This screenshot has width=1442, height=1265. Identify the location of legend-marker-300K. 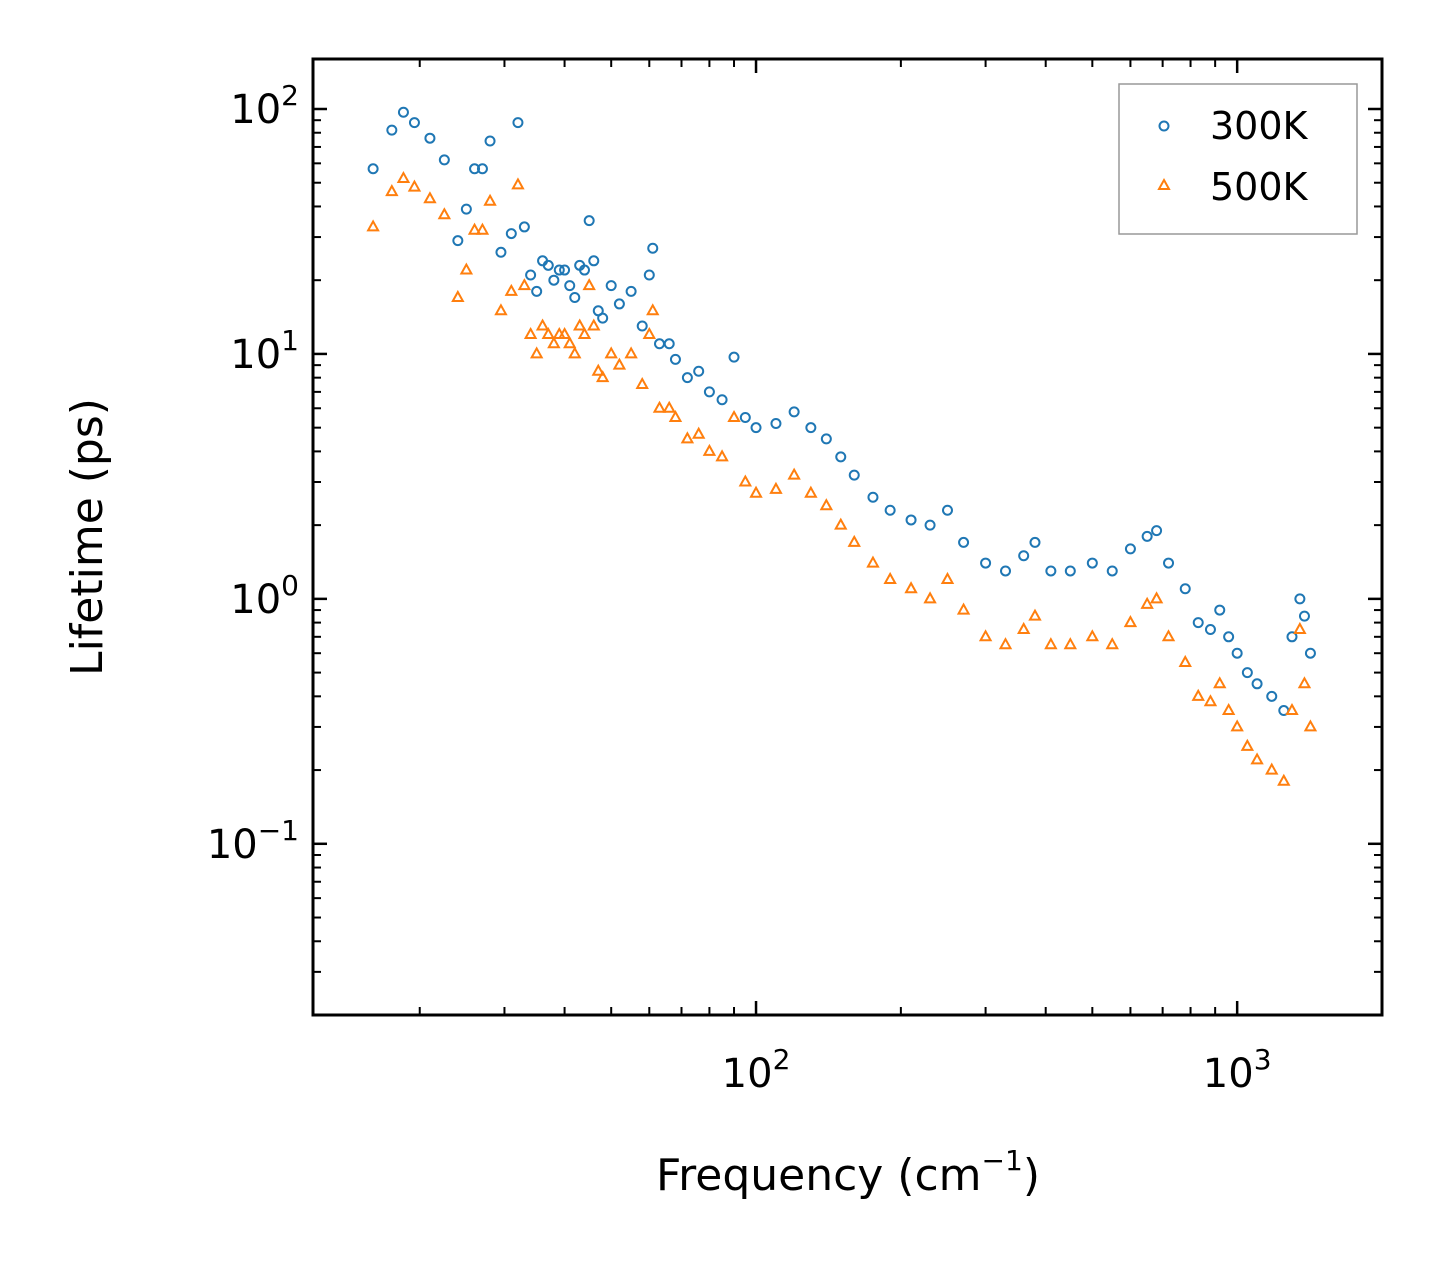
(1164, 126).